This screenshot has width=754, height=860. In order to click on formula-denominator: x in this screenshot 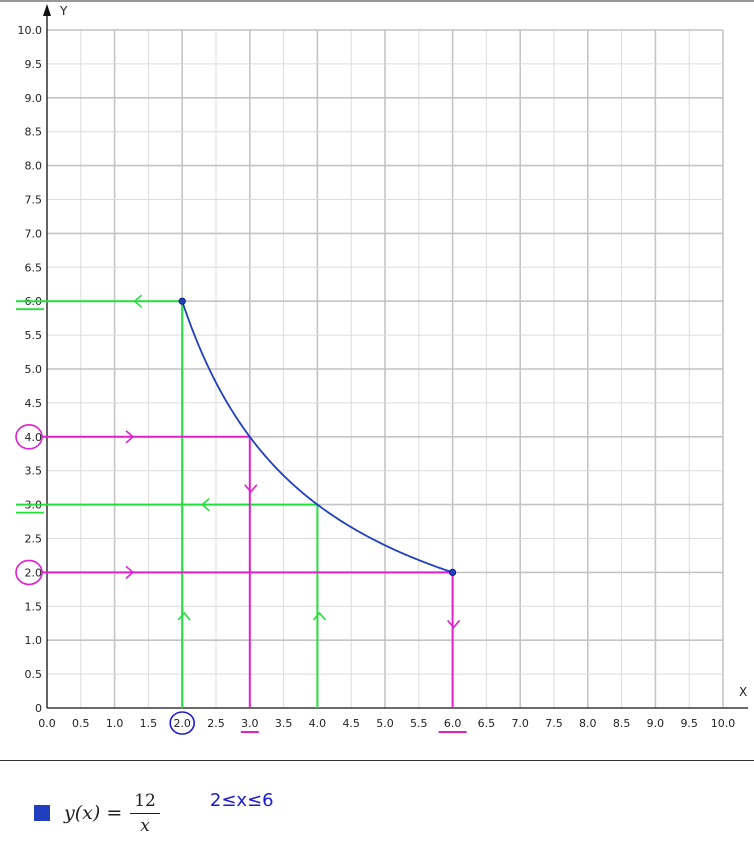, I will do `click(145, 825)`.